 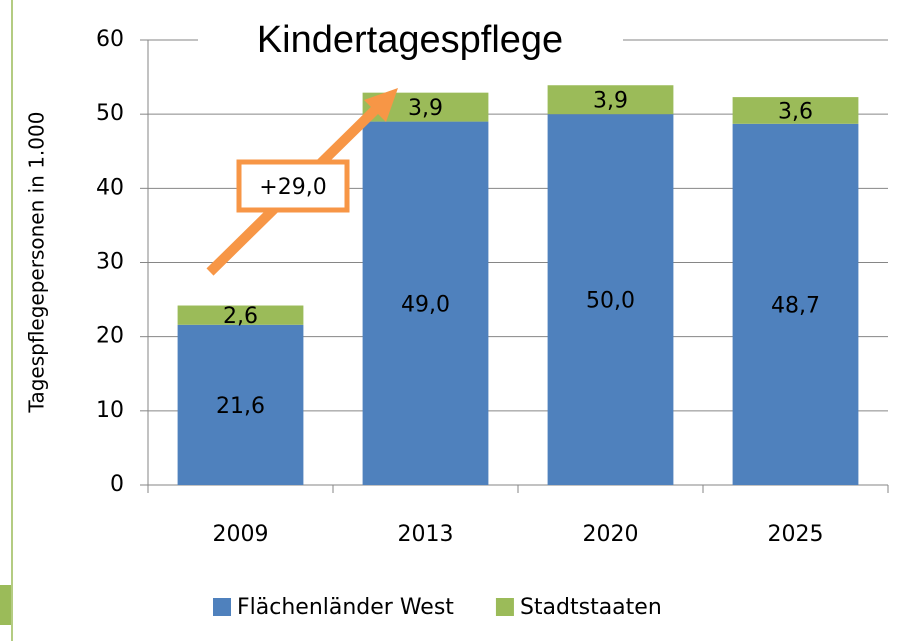 I want to click on value-label: 2,6, so click(x=240, y=316).